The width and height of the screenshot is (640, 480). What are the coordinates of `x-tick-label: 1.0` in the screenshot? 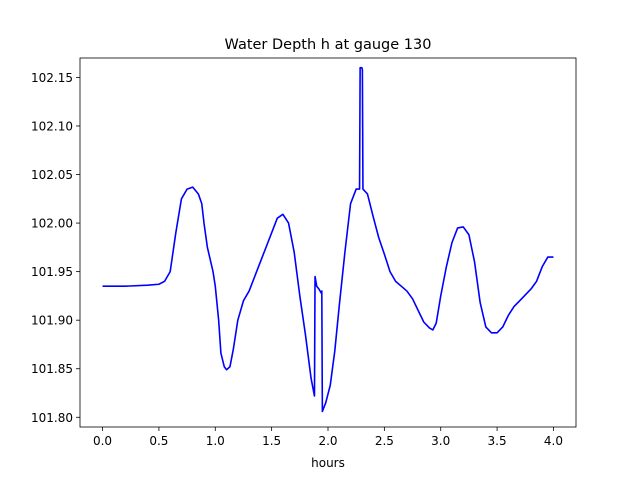 It's located at (215, 441).